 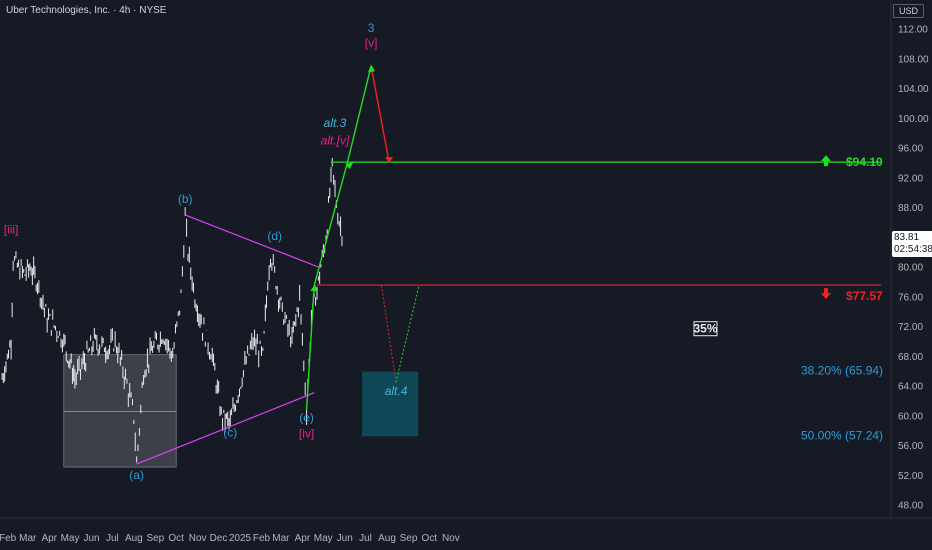 I want to click on wave-label-v: [v], so click(x=371, y=43).